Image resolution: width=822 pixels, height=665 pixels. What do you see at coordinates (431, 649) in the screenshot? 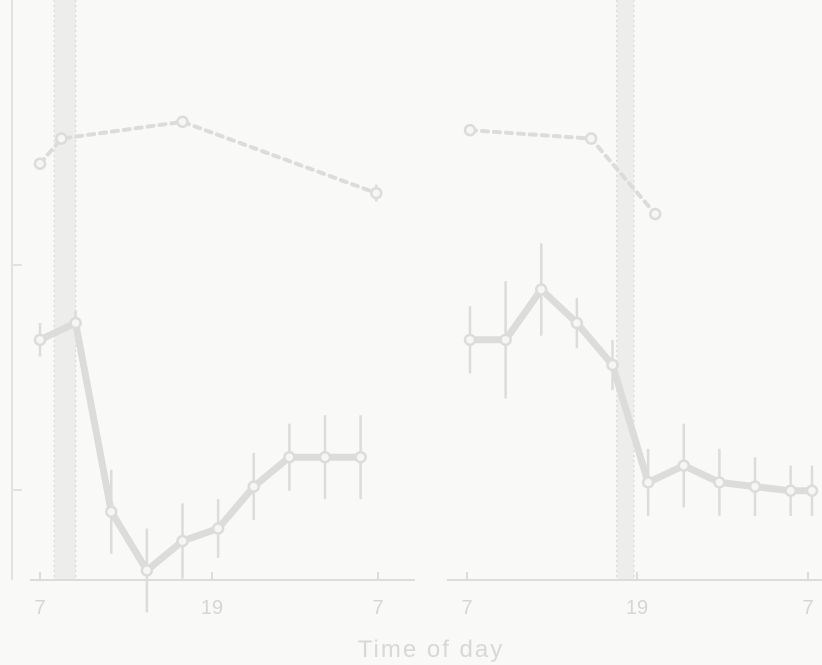
I see `x-axis-title: Time of day` at bounding box center [431, 649].